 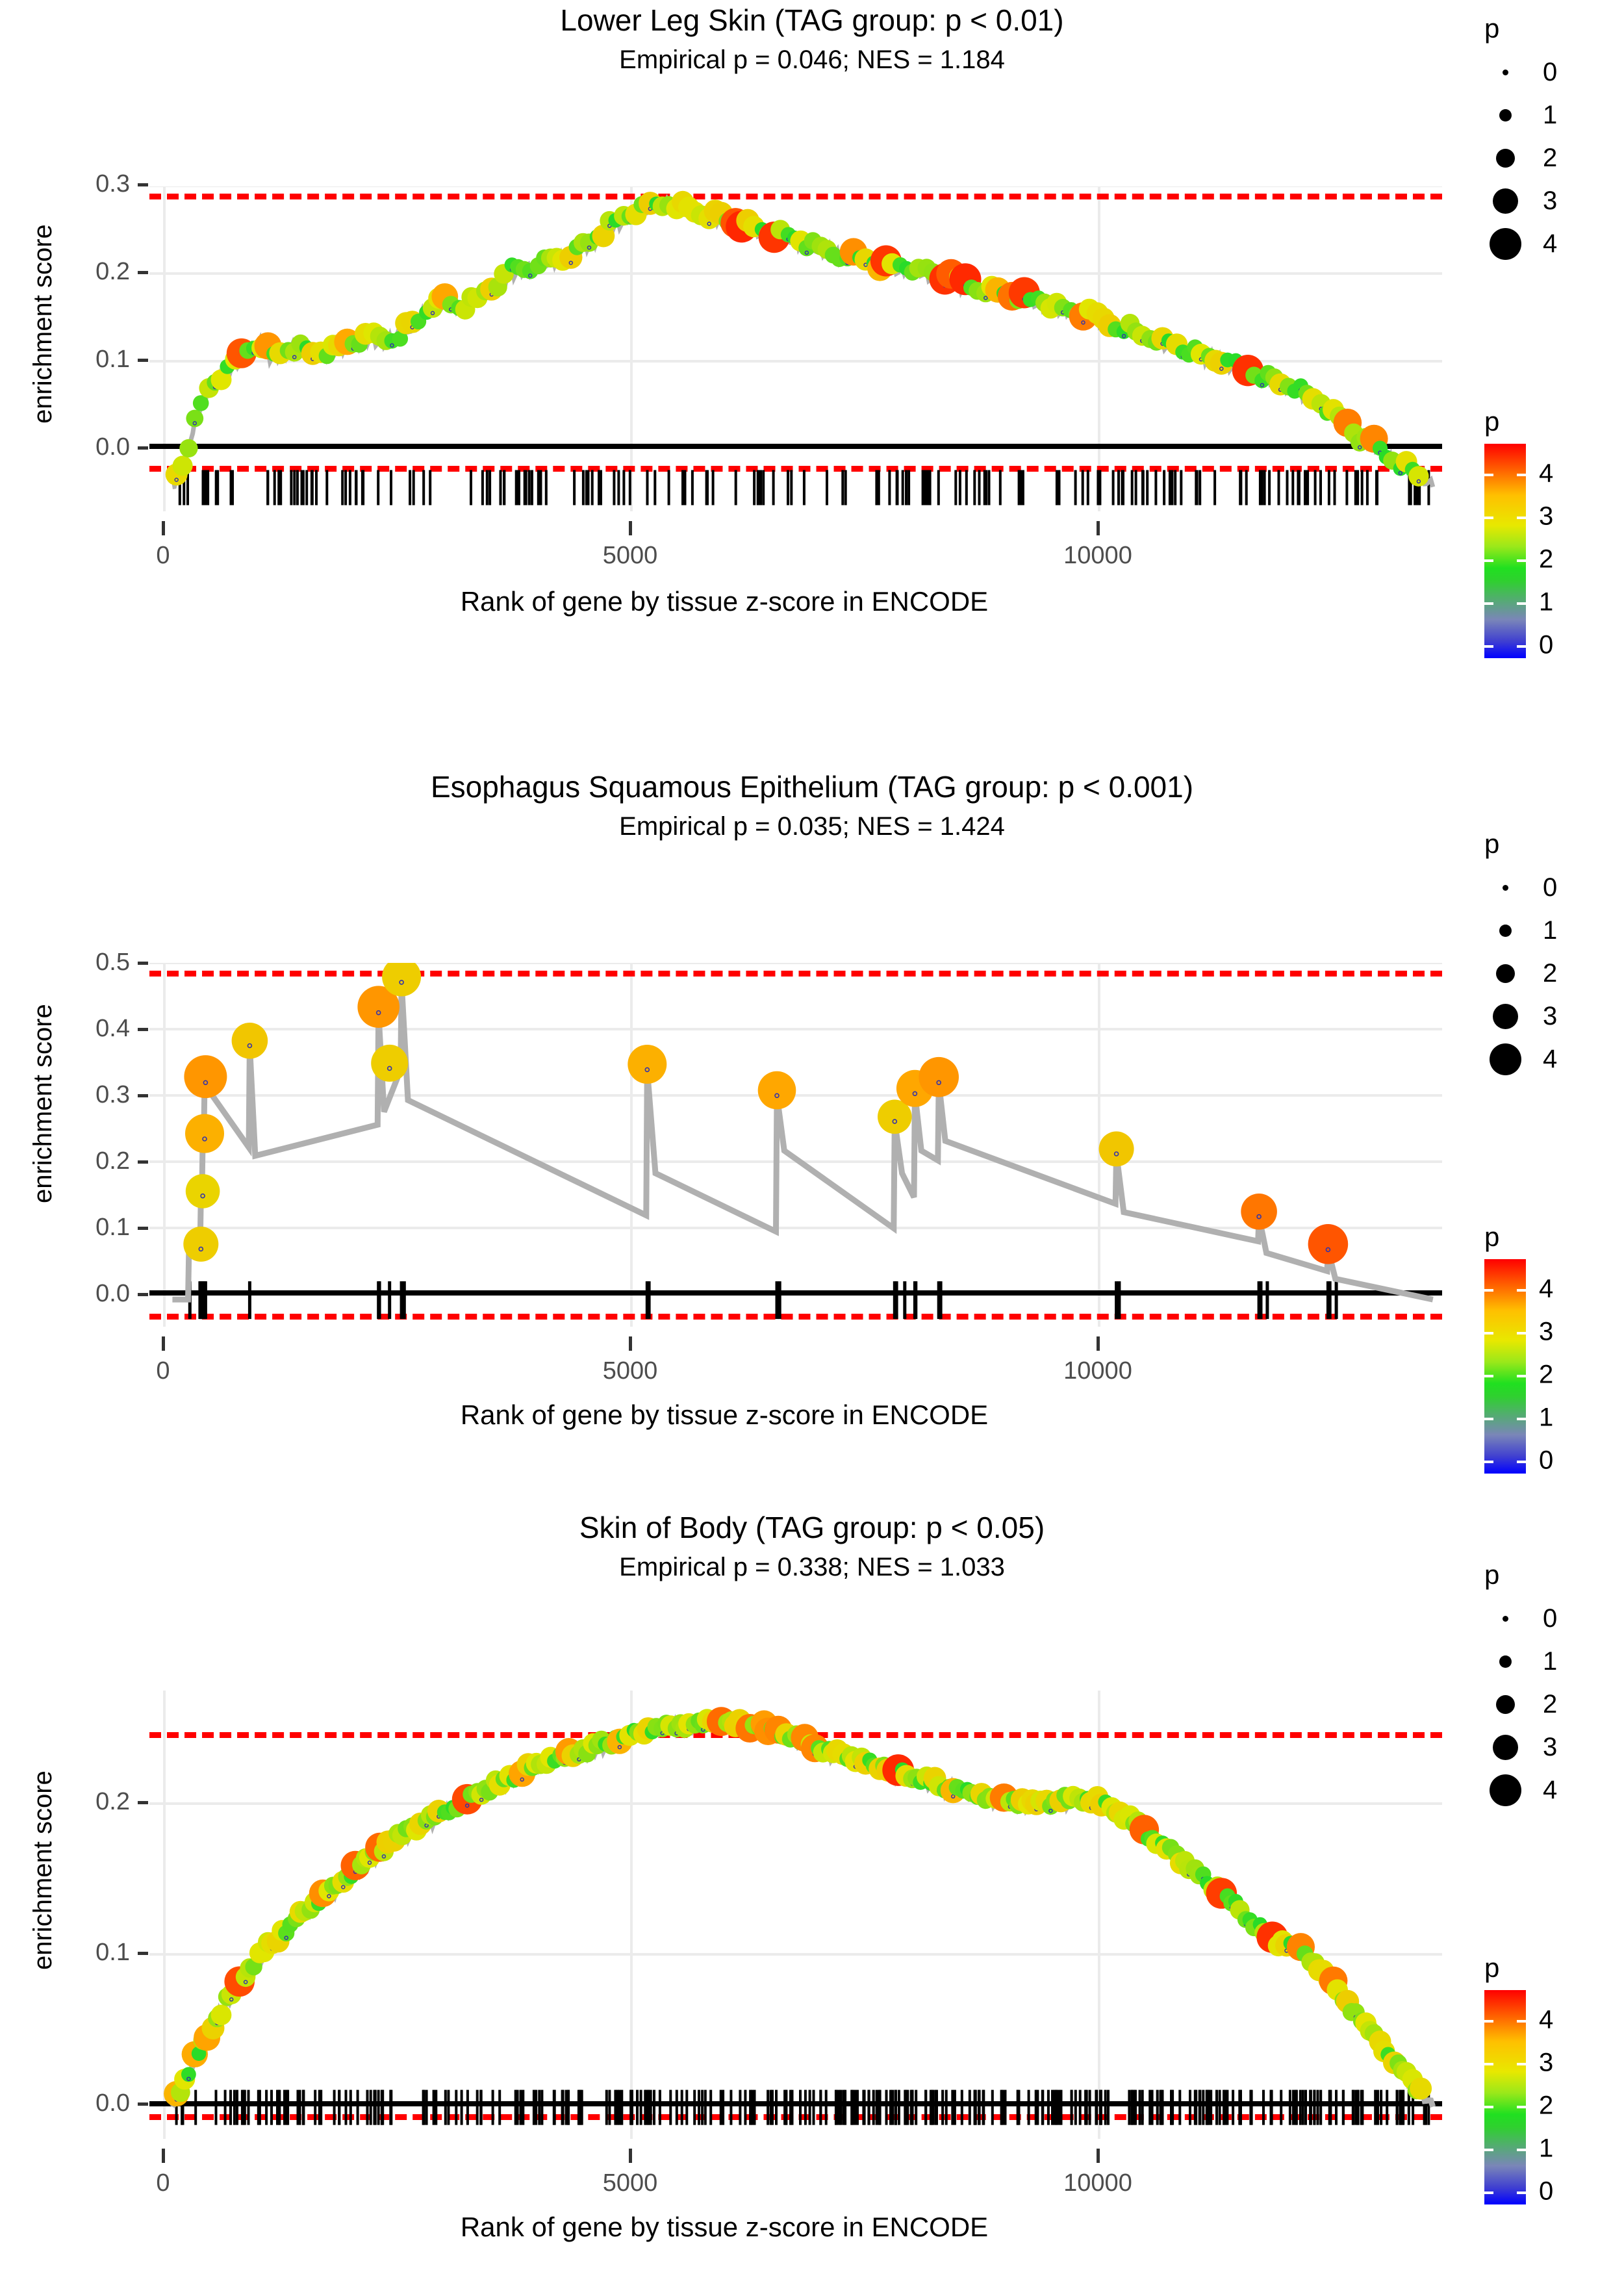 I want to click on size-label-0: 0, so click(x=1550, y=1618).